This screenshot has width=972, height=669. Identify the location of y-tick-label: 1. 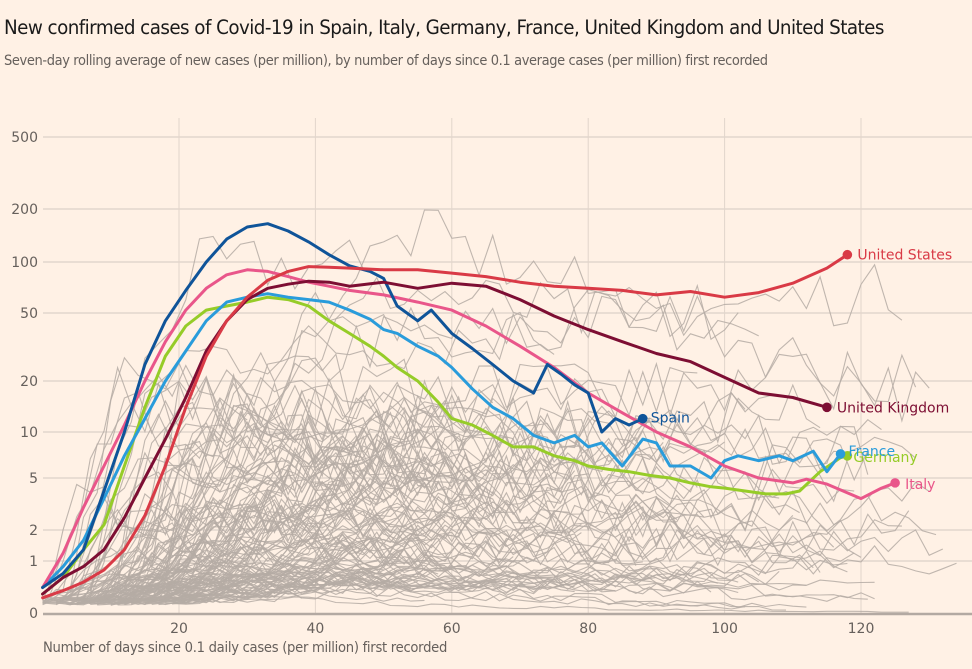
(33, 562).